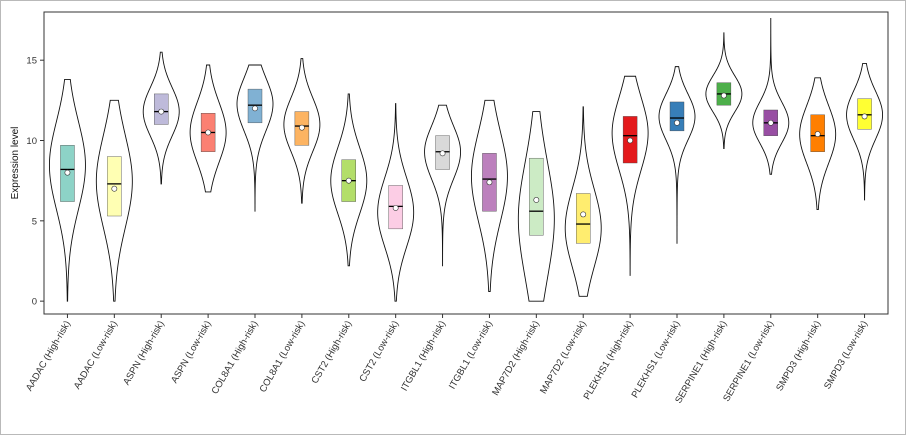 The height and width of the screenshot is (435, 906). I want to click on x-tick-label: SERPINE1 (Low-risk), so click(748, 361).